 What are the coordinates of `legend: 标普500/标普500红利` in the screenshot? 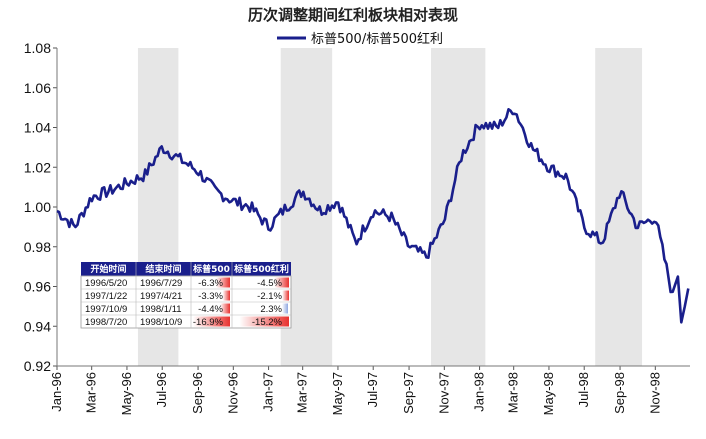 It's located at (360, 39).